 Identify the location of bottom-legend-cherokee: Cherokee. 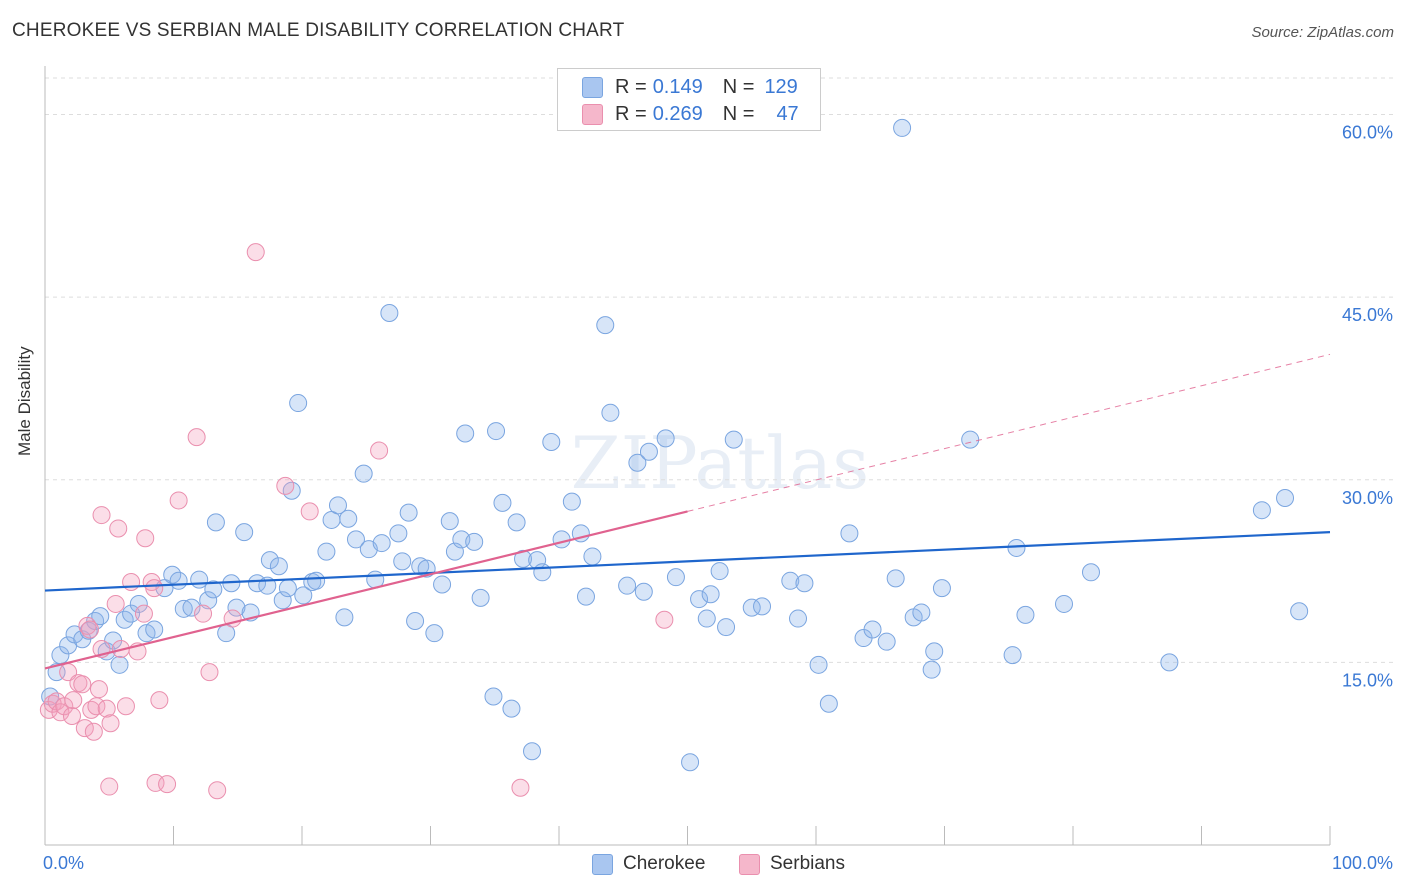
(648, 864).